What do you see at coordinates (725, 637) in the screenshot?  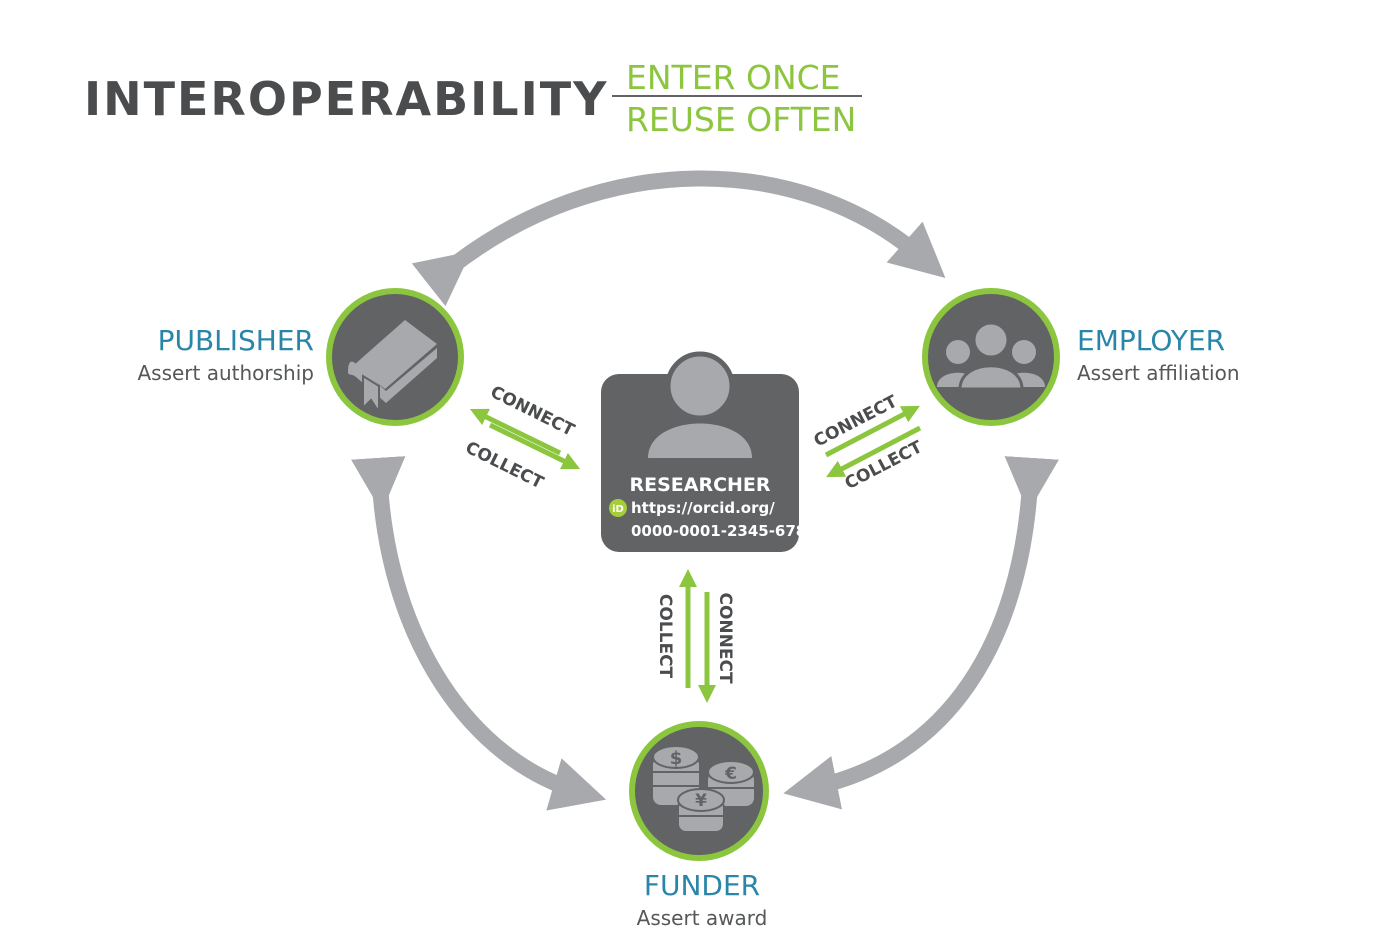 I see `connect-label-funder: CONNECT` at bounding box center [725, 637].